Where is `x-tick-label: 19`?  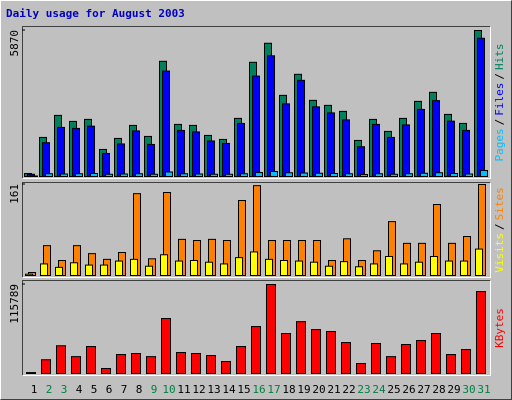
x-tick-label: 19 is located at coordinates (303, 389).